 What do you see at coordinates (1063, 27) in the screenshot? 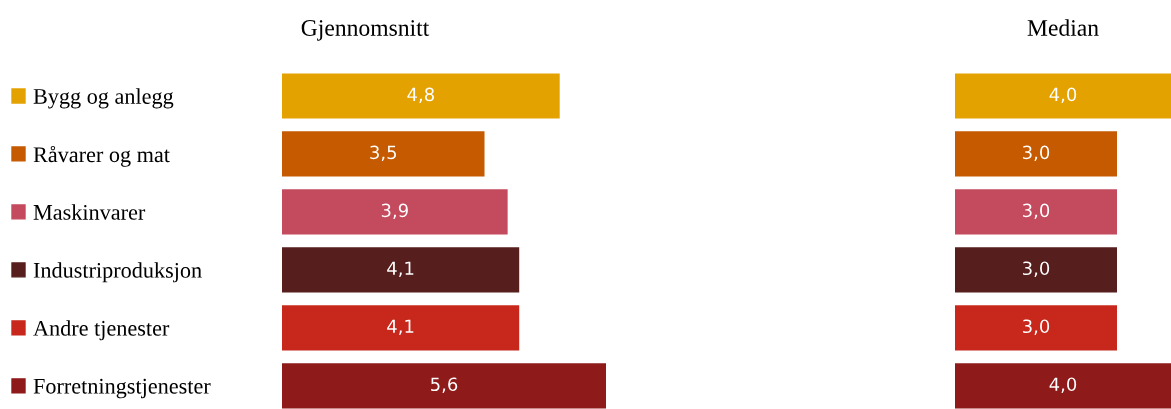
I see `chart-title: Median` at bounding box center [1063, 27].